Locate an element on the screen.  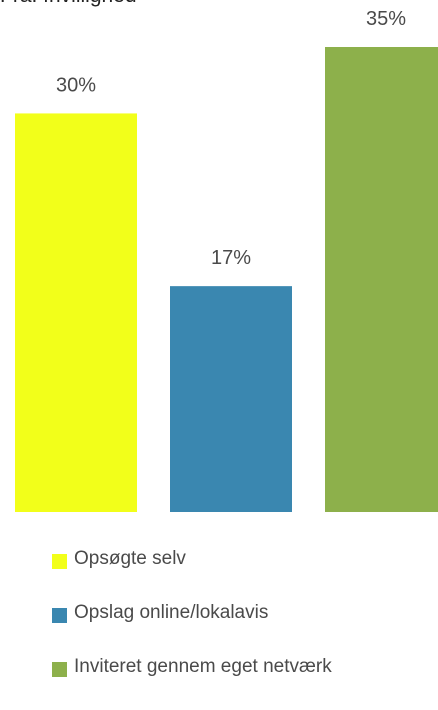
legend-swatch-inviteret-netvaerk is located at coordinates (59, 669).